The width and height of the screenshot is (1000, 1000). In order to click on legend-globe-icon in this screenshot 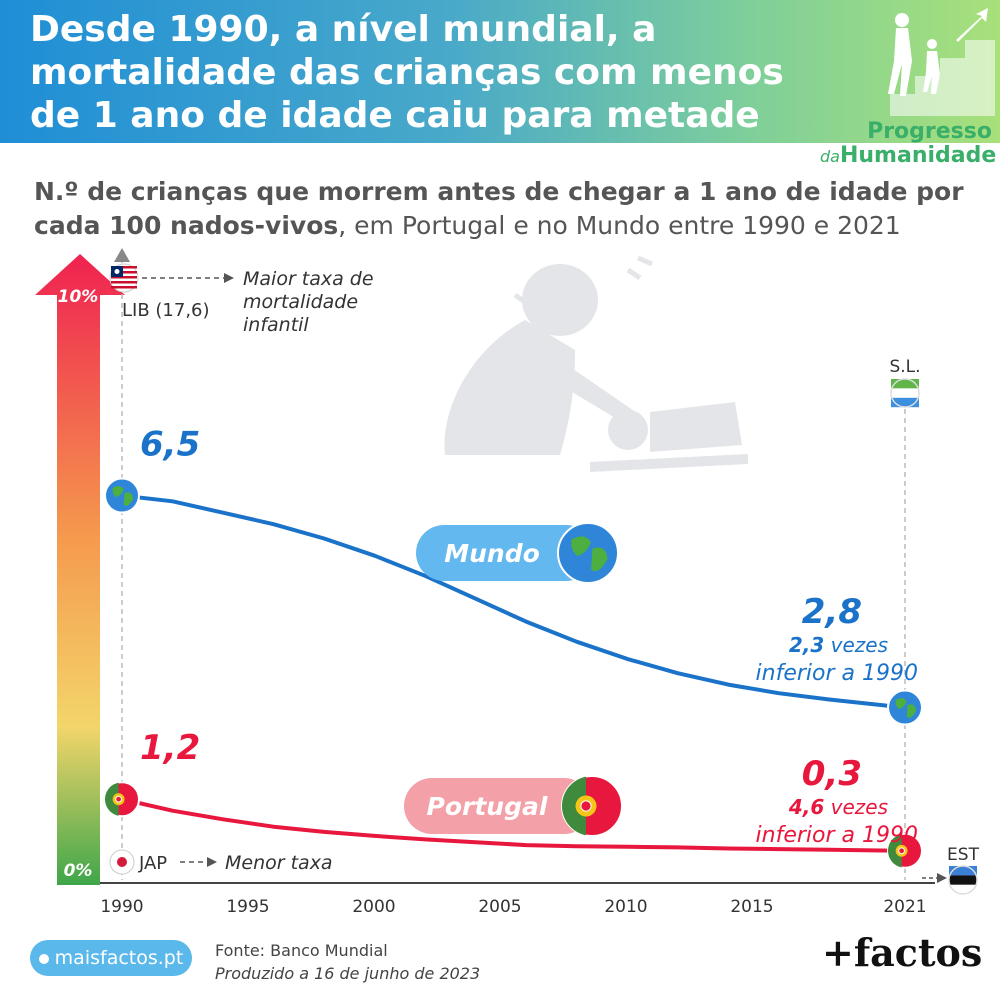, I will do `click(588, 553)`.